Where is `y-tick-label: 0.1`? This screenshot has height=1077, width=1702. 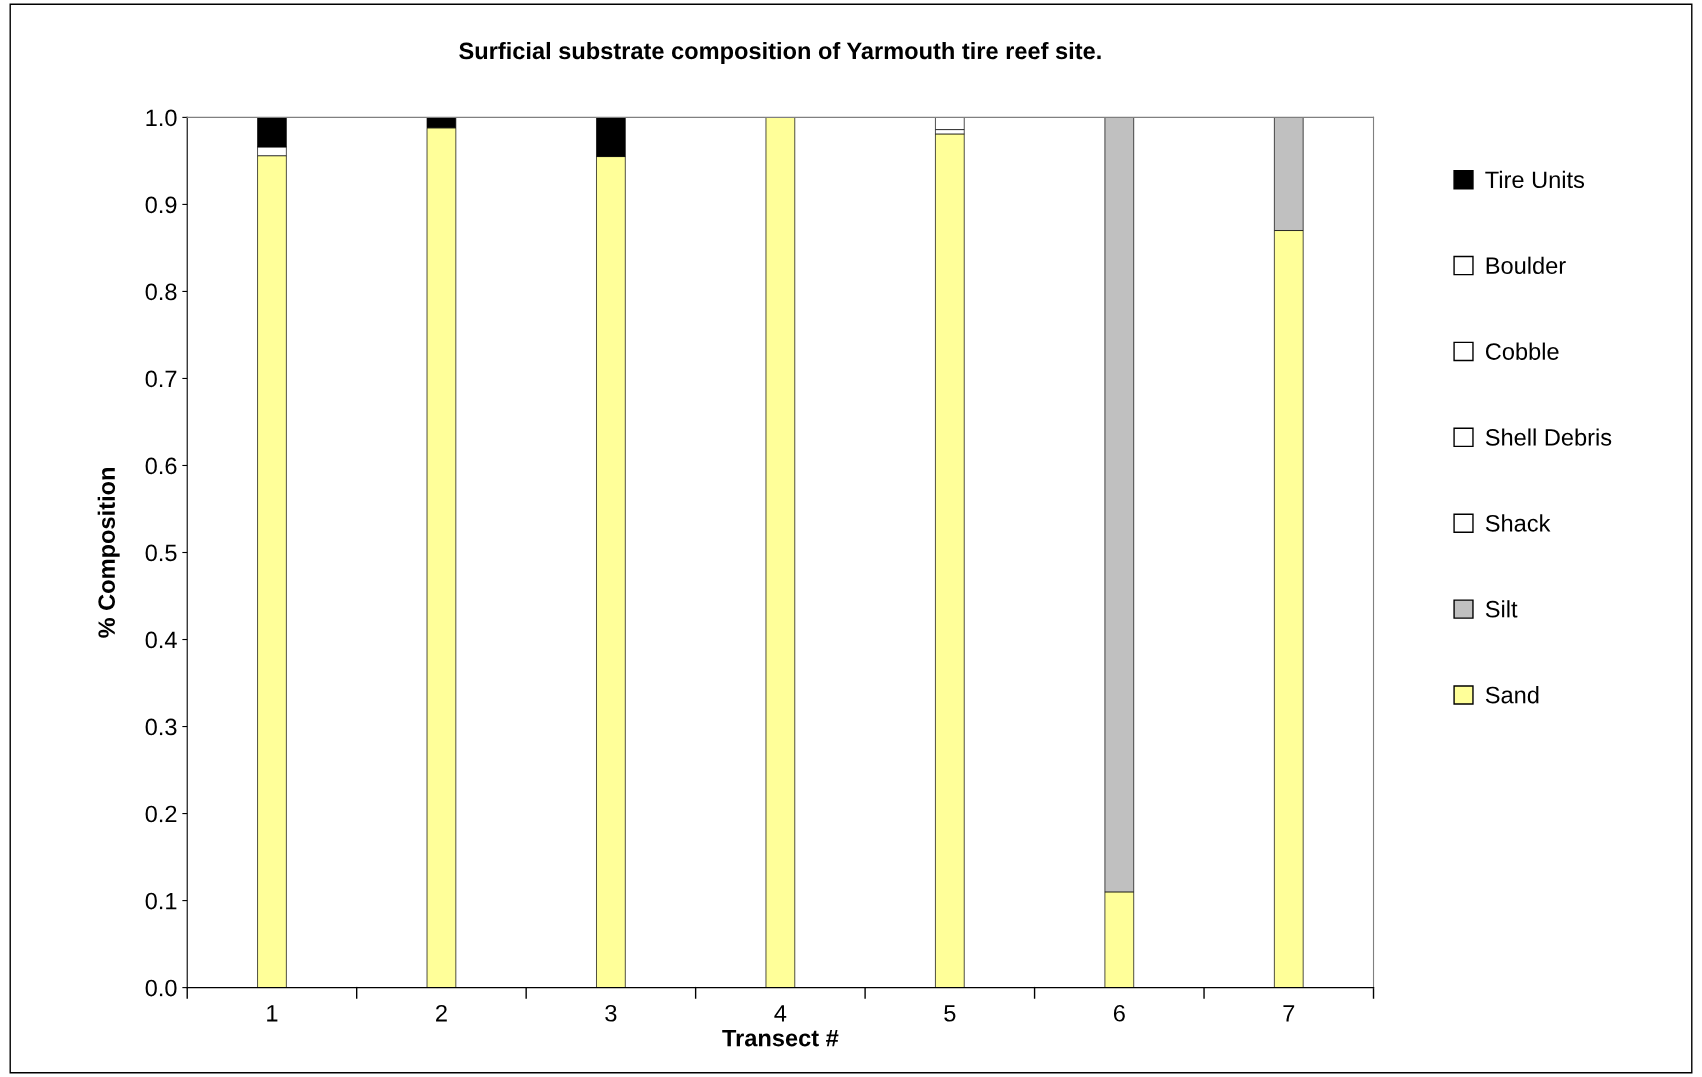
y-tick-label: 0.1 is located at coordinates (161, 901).